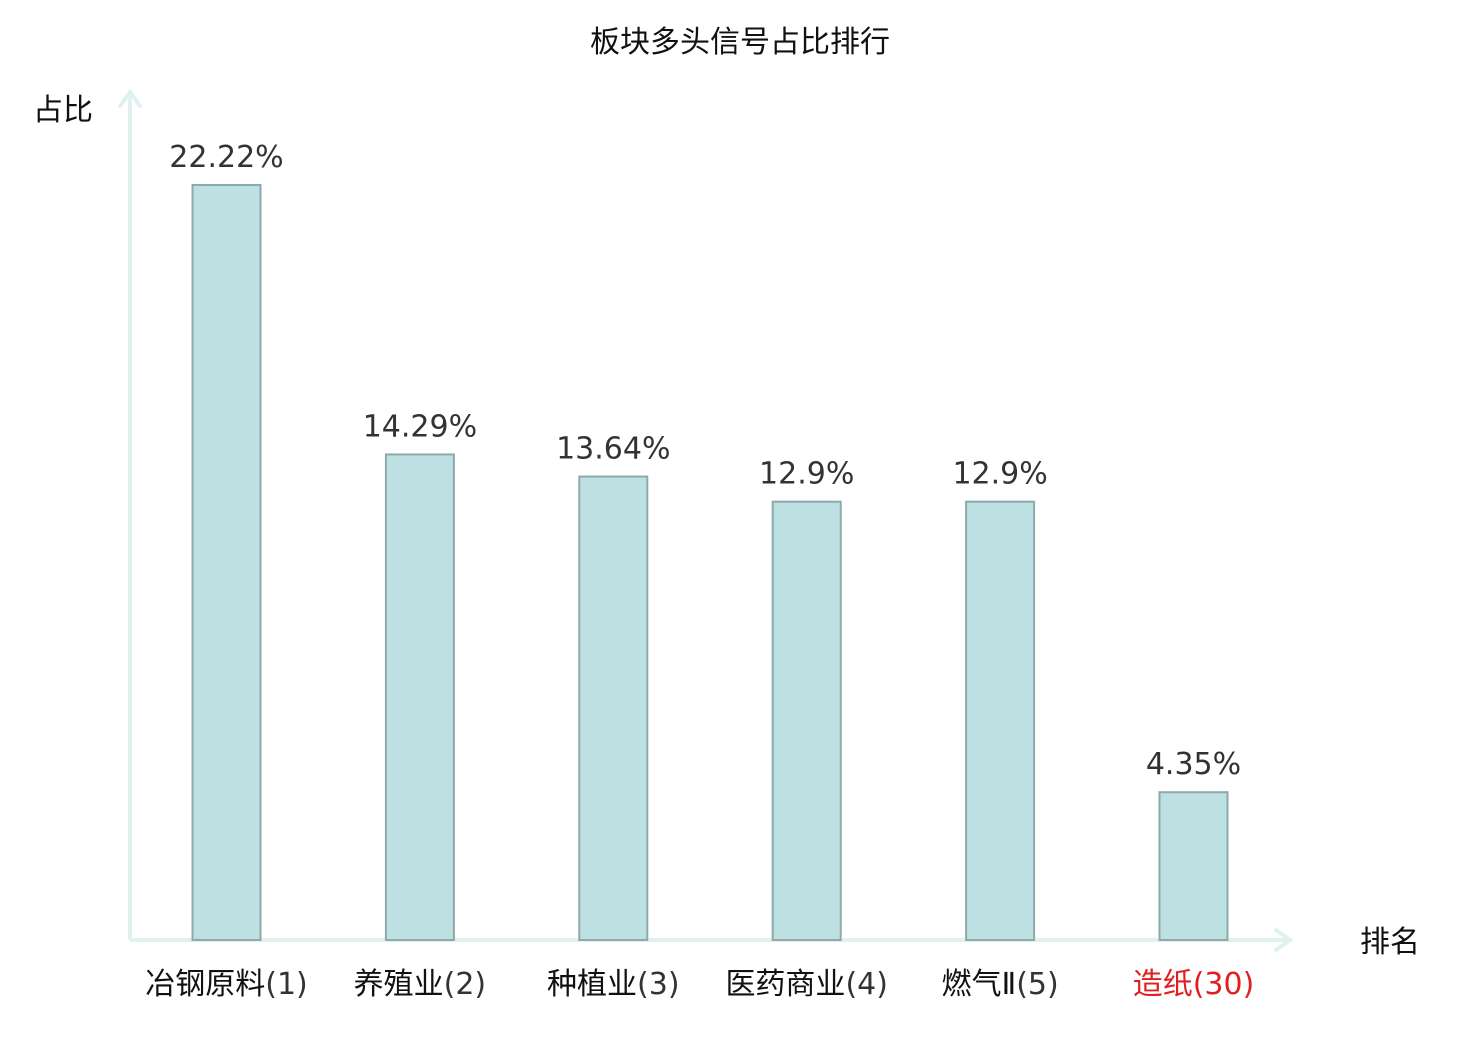 This screenshot has width=1480, height=1040. Describe the element at coordinates (399, 984) in the screenshot. I see `category-name: 养殖业` at that location.